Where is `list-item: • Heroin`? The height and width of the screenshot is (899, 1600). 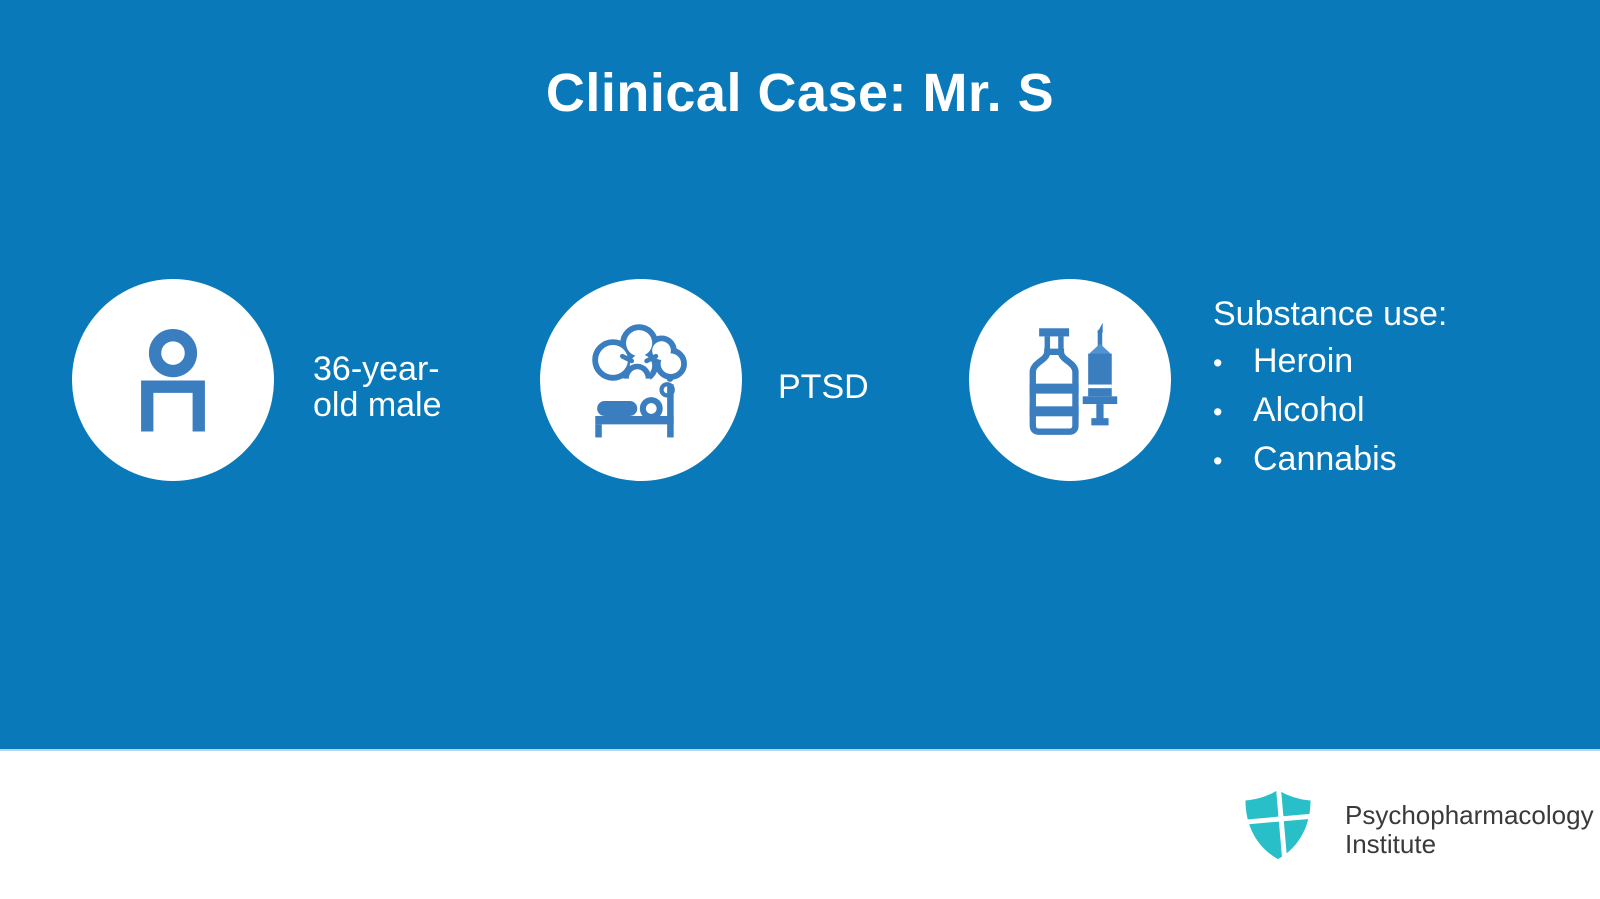 list-item: • Heroin is located at coordinates (1330, 362).